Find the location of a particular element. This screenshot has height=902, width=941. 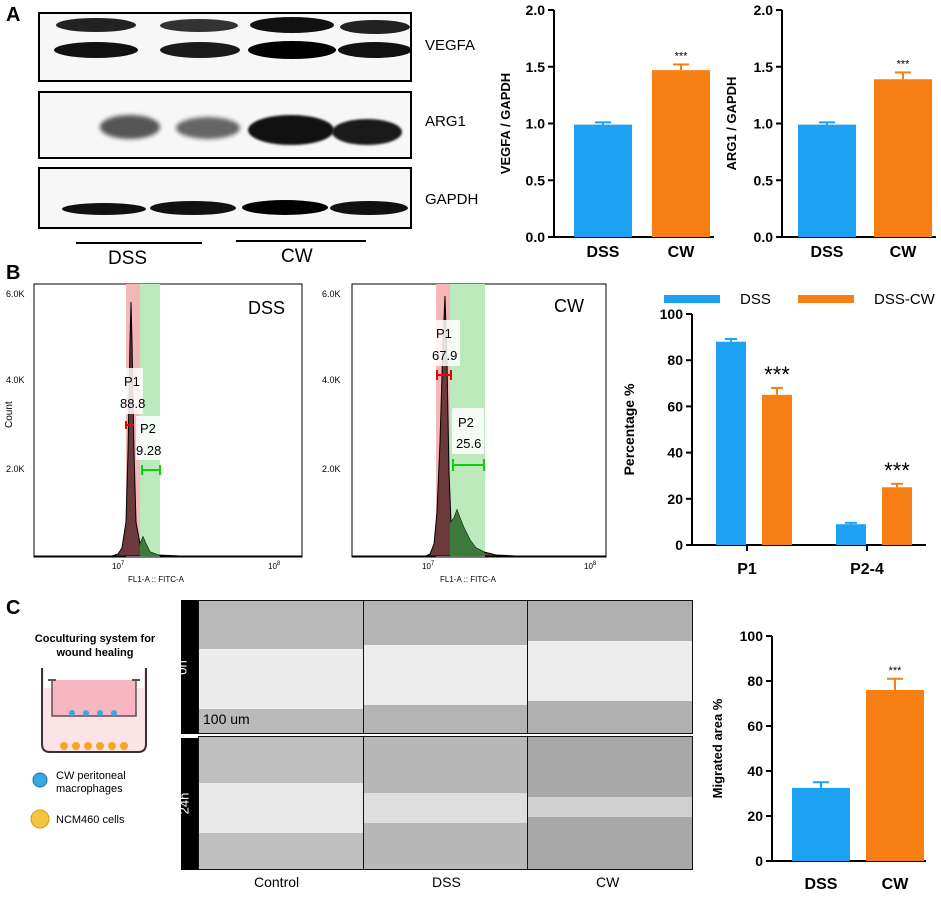

coculture-title-line2: wound healing is located at coordinates (95, 653).